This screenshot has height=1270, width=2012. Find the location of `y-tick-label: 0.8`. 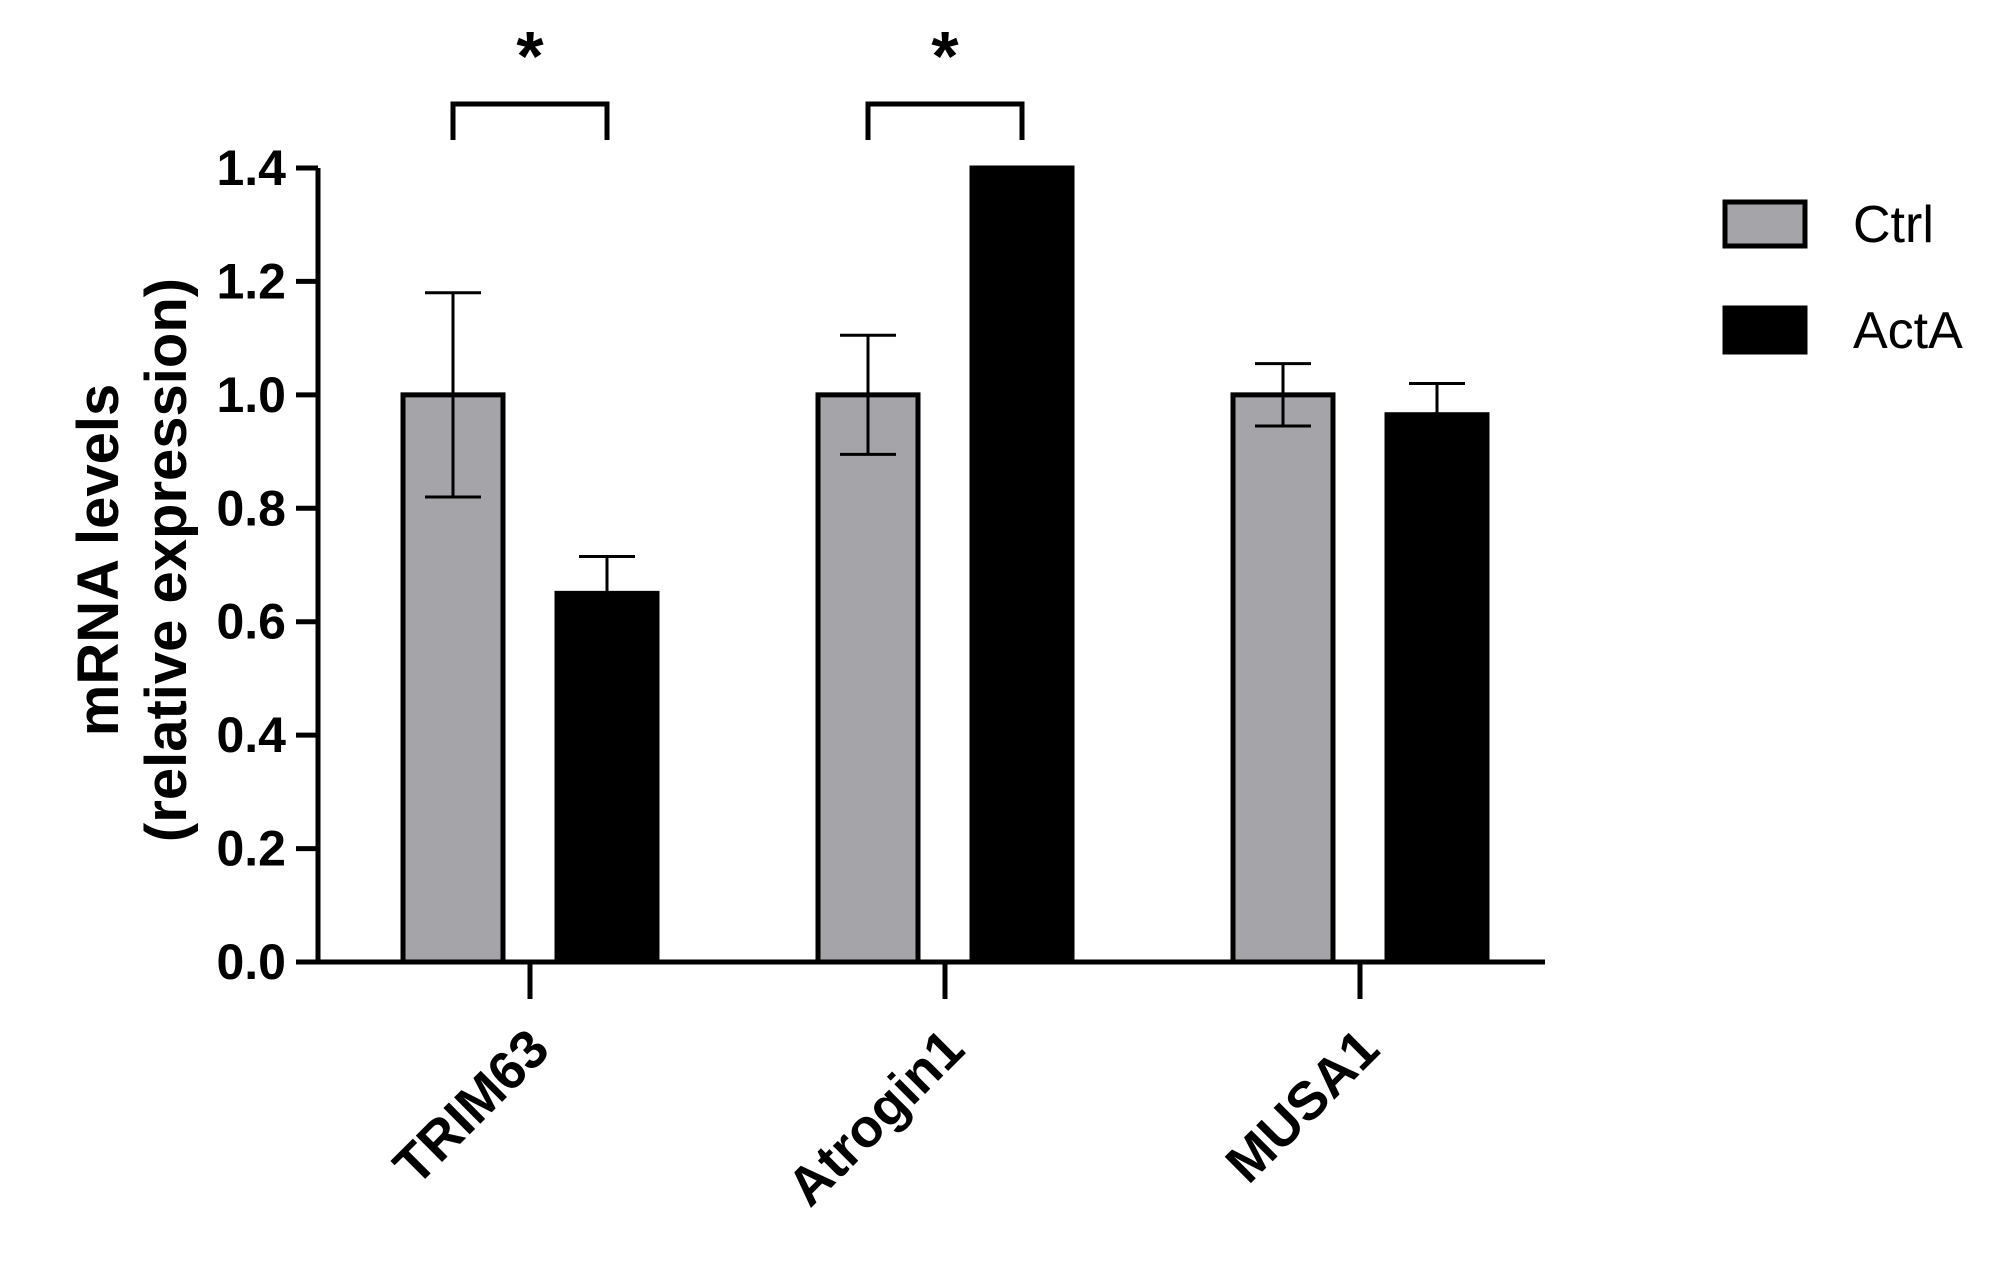

y-tick-label: 0.8 is located at coordinates (251, 508).